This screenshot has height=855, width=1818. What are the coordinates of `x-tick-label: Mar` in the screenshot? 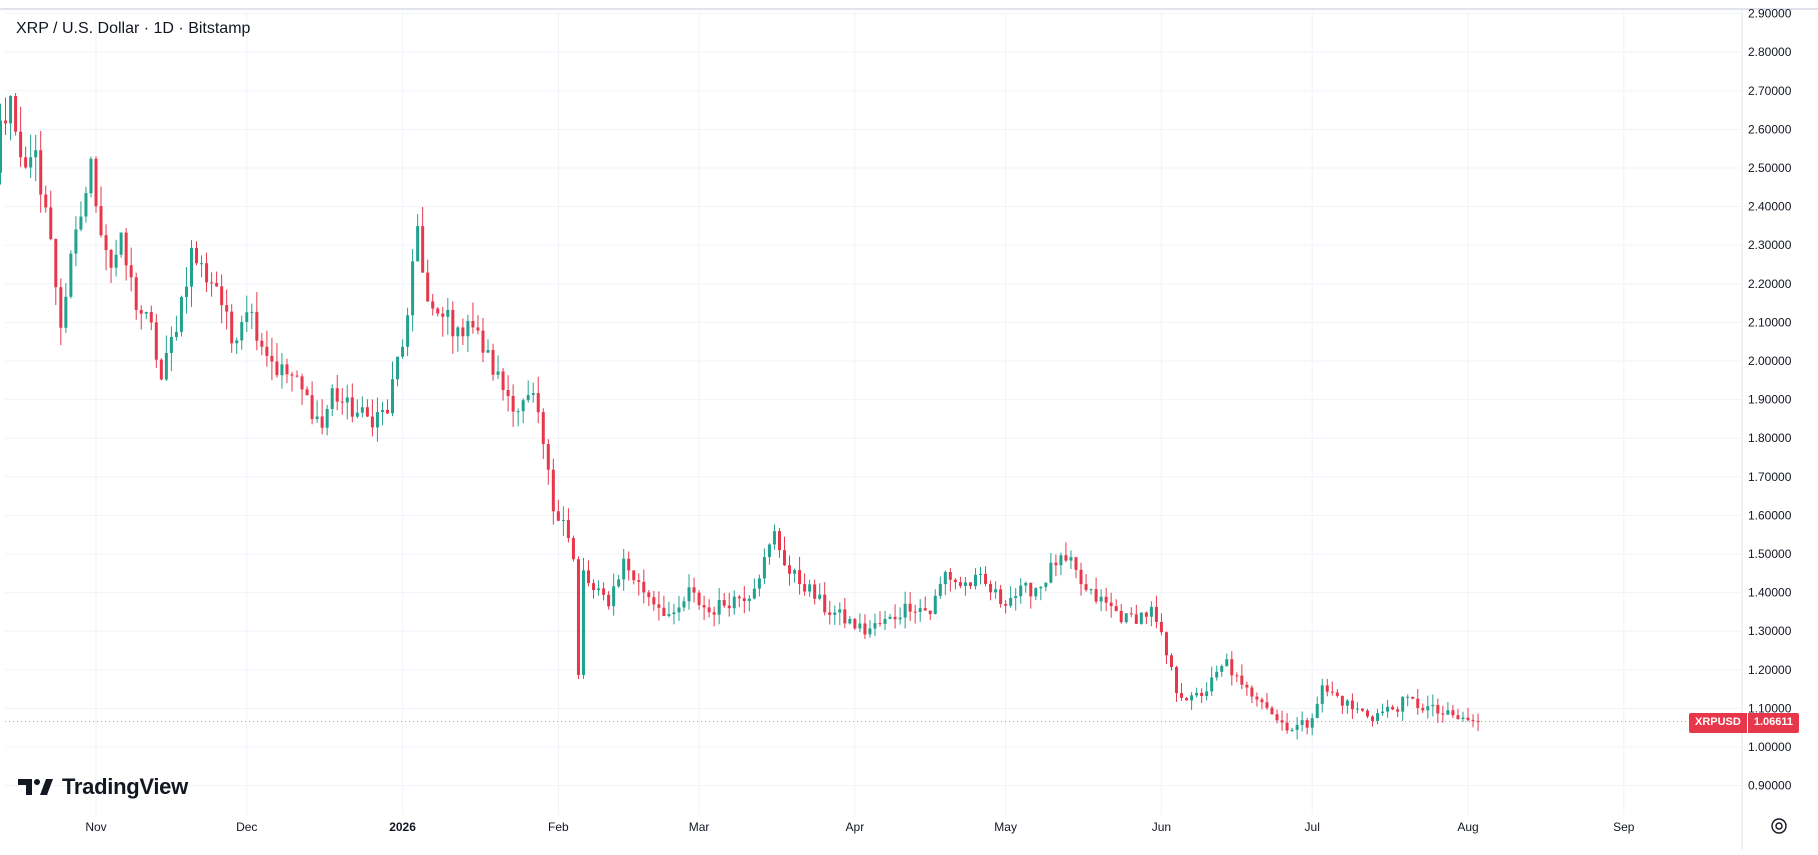 It's located at (699, 827).